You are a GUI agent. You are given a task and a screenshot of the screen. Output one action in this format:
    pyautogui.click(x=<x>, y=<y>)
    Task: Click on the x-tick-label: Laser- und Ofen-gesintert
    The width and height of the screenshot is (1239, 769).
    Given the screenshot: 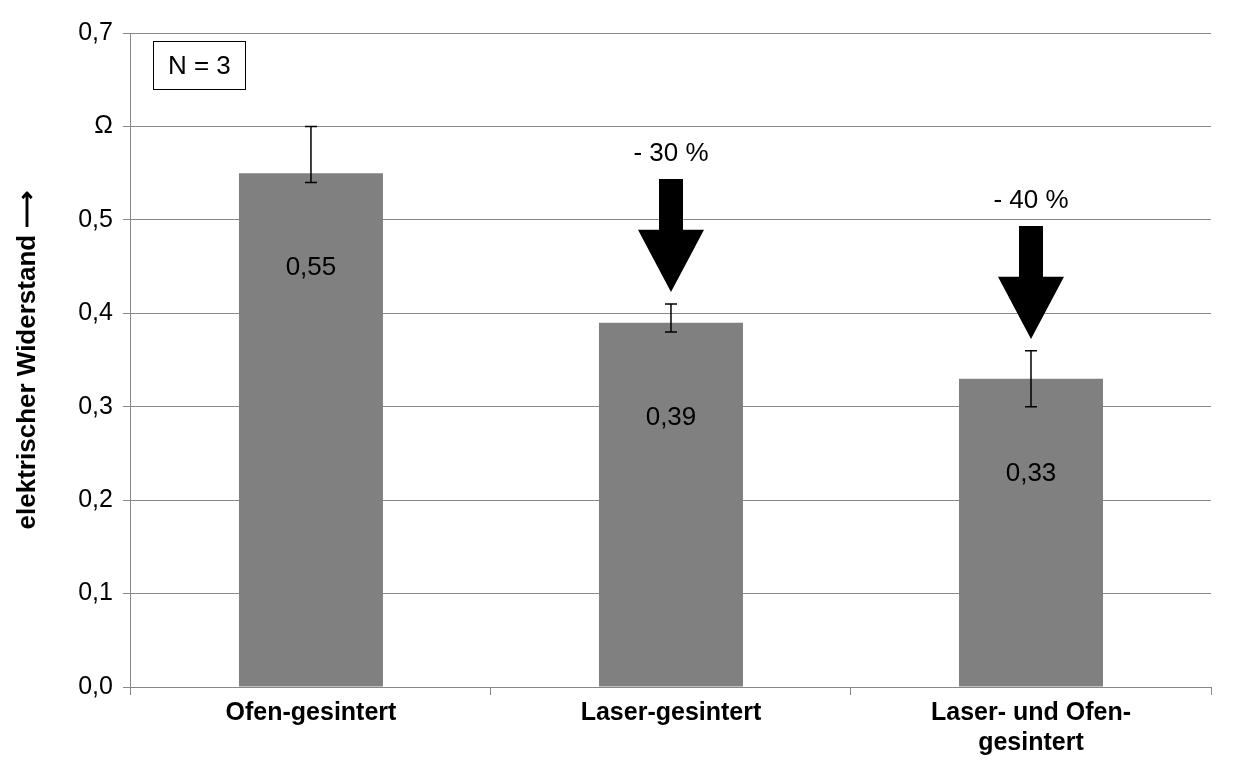 What is the action you would take?
    pyautogui.click(x=1030, y=725)
    